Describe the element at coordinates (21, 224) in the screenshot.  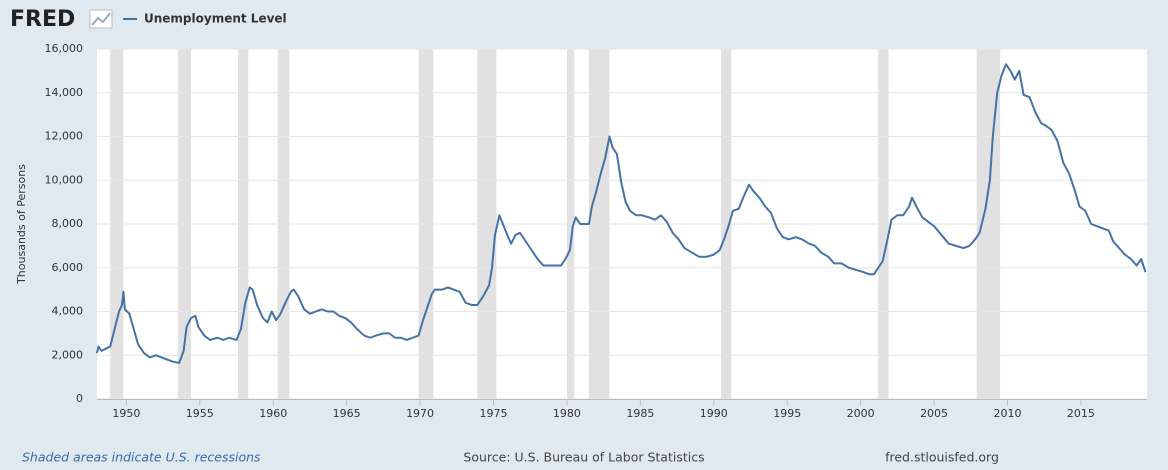
I see `y-axis-label: Thousands of Persons` at that location.